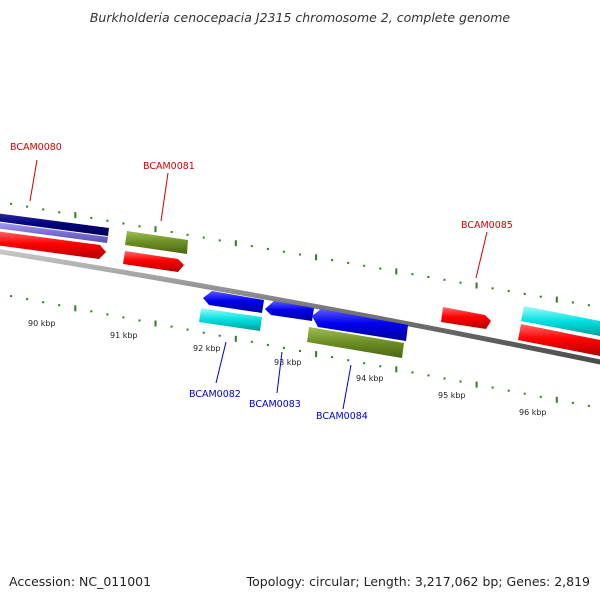  Describe the element at coordinates (215, 394) in the screenshot. I see `gene-label-bcam0082: BCAM0082` at that location.